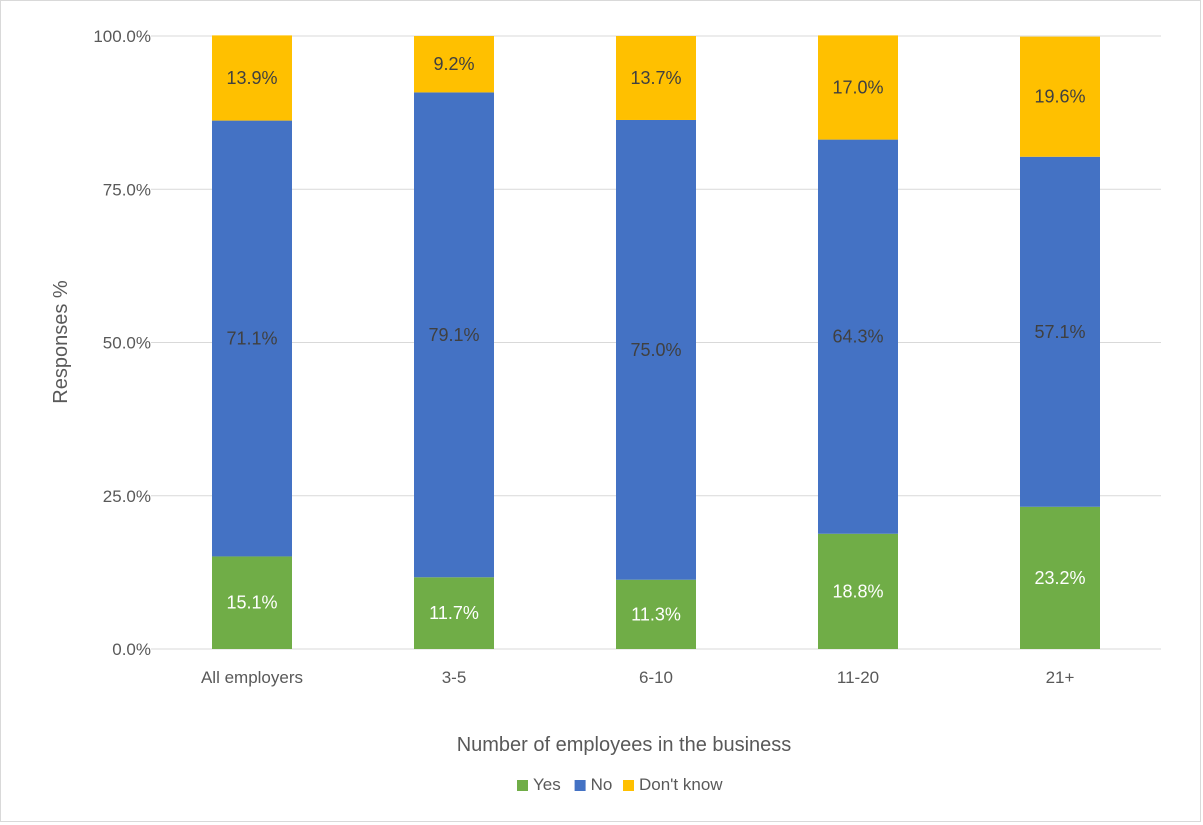 Image resolution: width=1203 pixels, height=825 pixels. I want to click on x-tick-label: All employers, so click(252, 677).